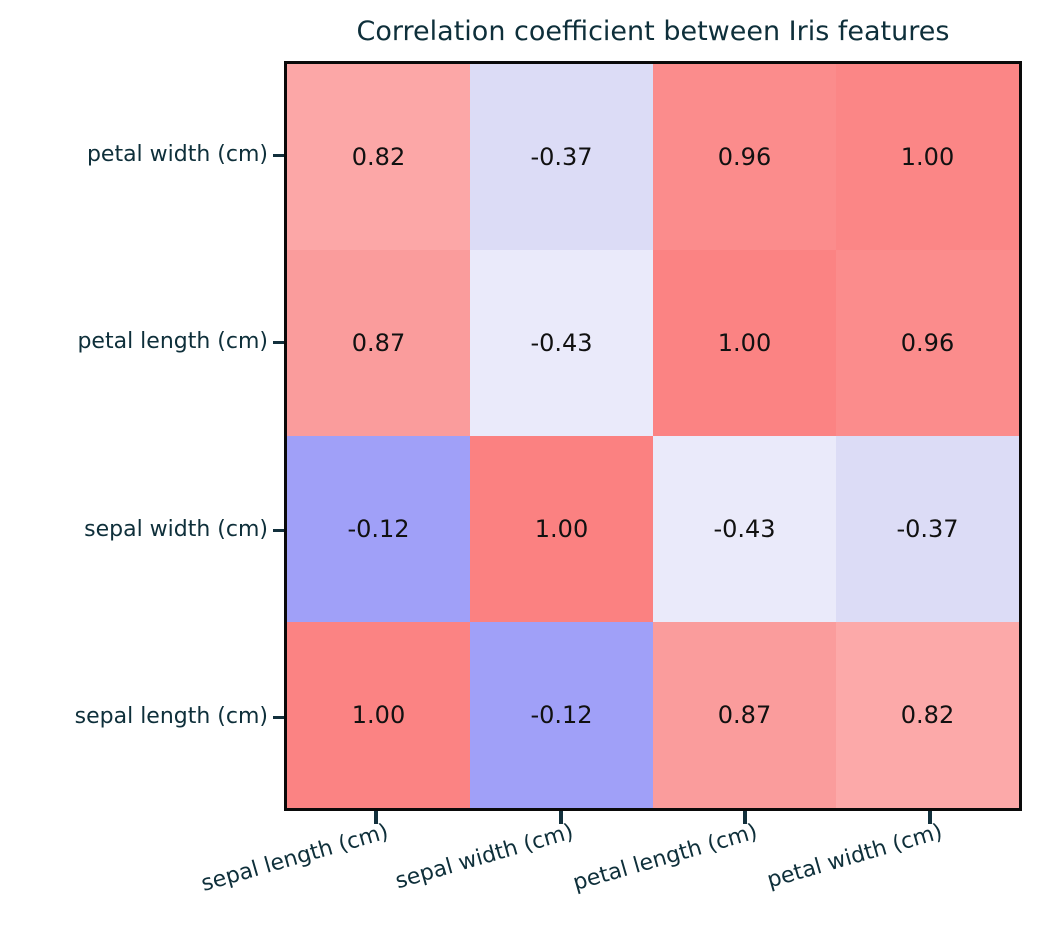 The height and width of the screenshot is (937, 1049). I want to click on x-tick-label: petal length (cm), so click(665, 858).